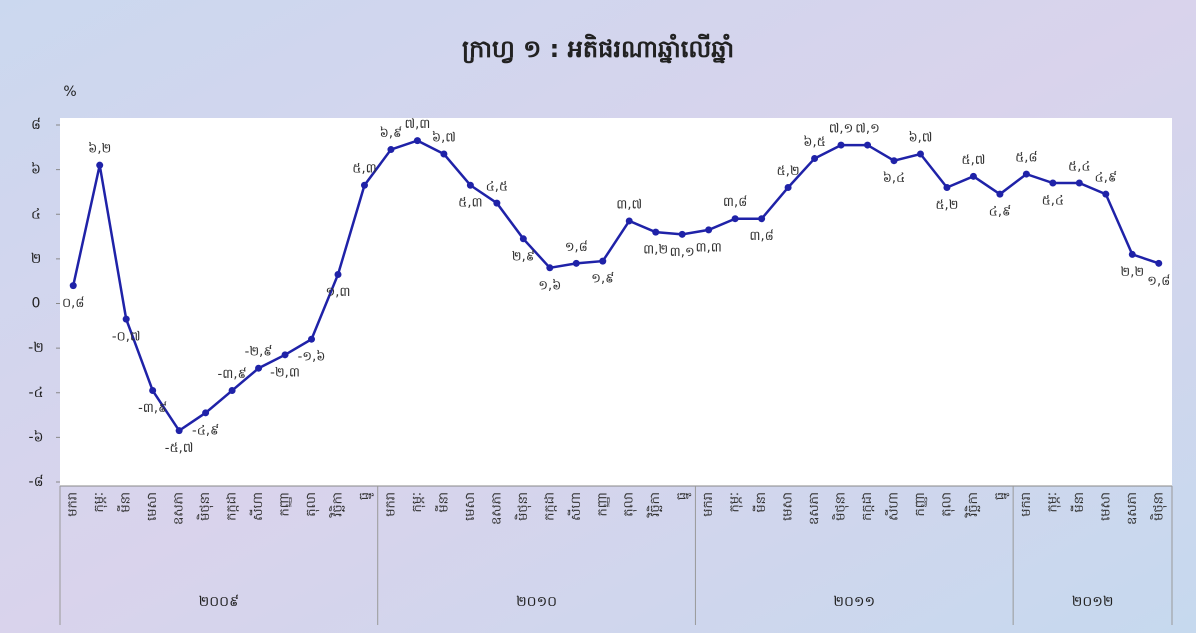 Image resolution: width=1196 pixels, height=633 pixels. What do you see at coordinates (867, 129) in the screenshot?
I see `data-label: ៧,១` at bounding box center [867, 129].